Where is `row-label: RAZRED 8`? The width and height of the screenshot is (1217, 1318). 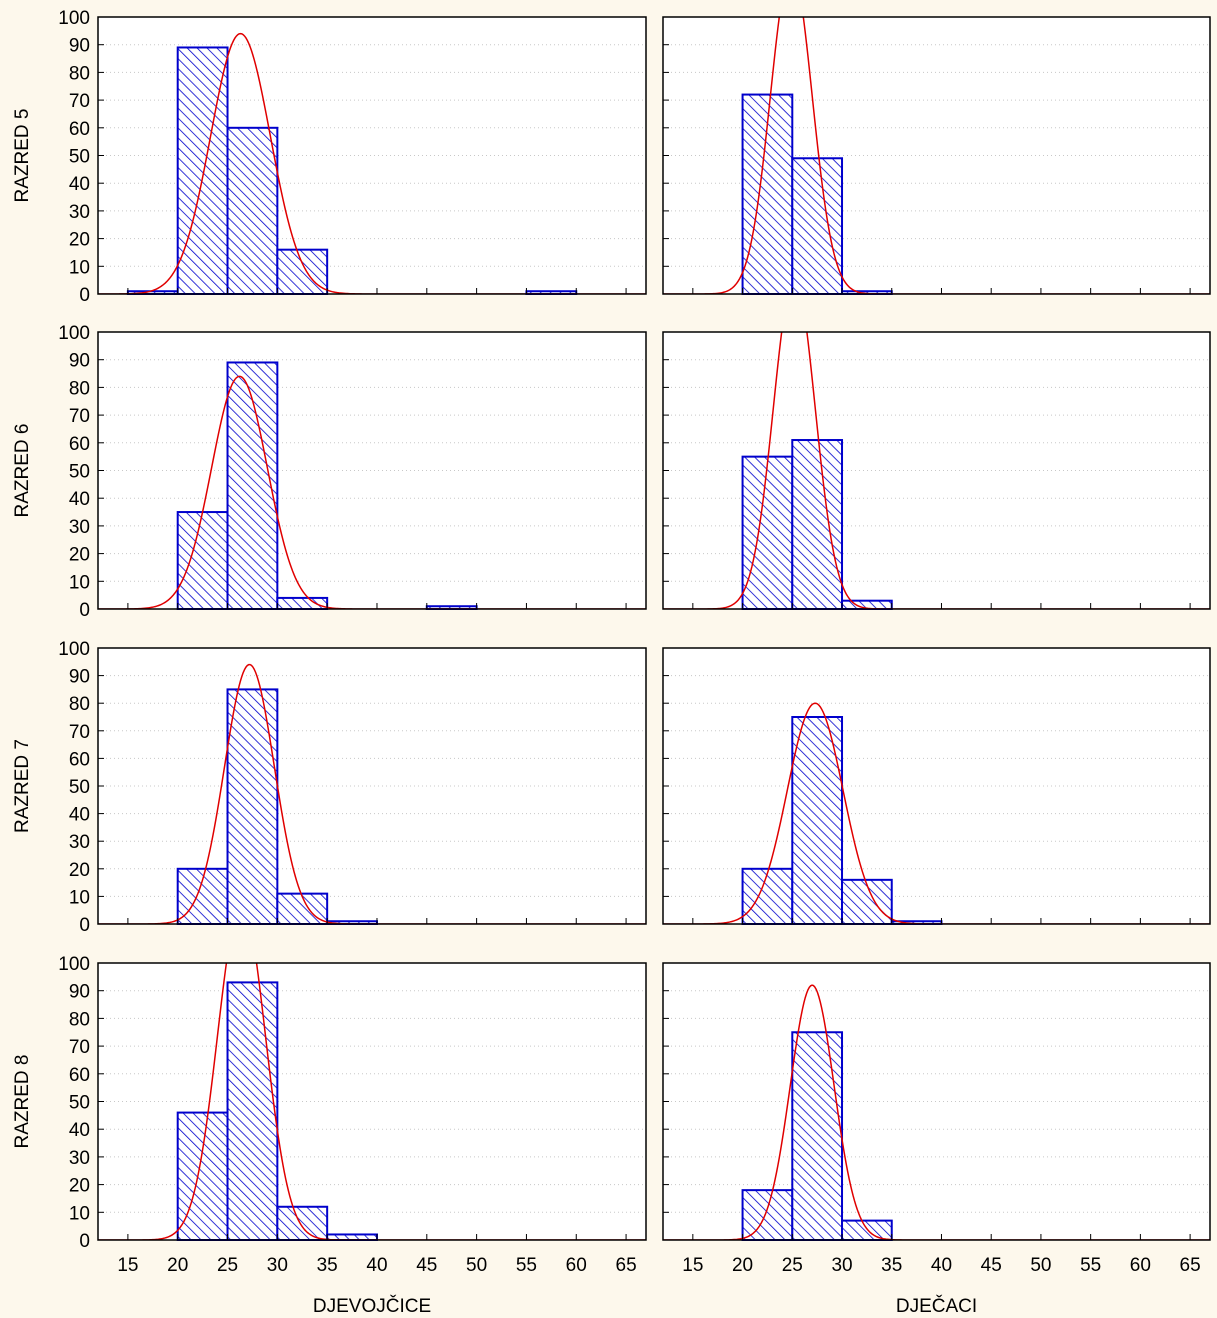 row-label: RAZRED 8 is located at coordinates (22, 1102).